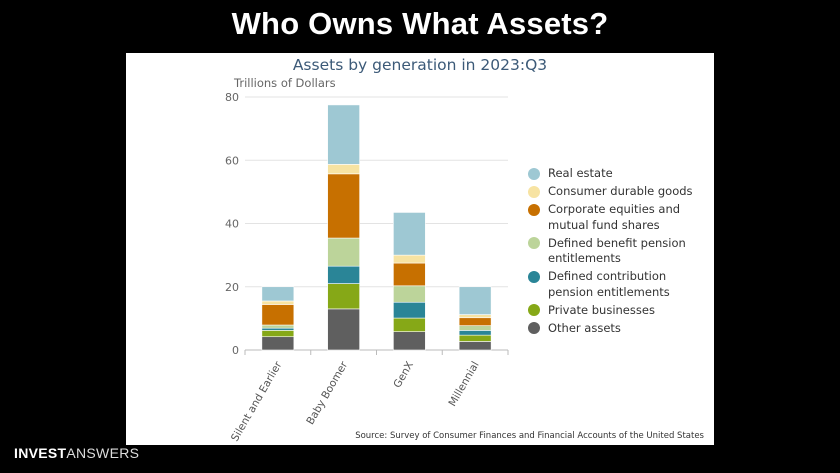  What do you see at coordinates (232, 97) in the screenshot?
I see `y-tick-label: 80` at bounding box center [232, 97].